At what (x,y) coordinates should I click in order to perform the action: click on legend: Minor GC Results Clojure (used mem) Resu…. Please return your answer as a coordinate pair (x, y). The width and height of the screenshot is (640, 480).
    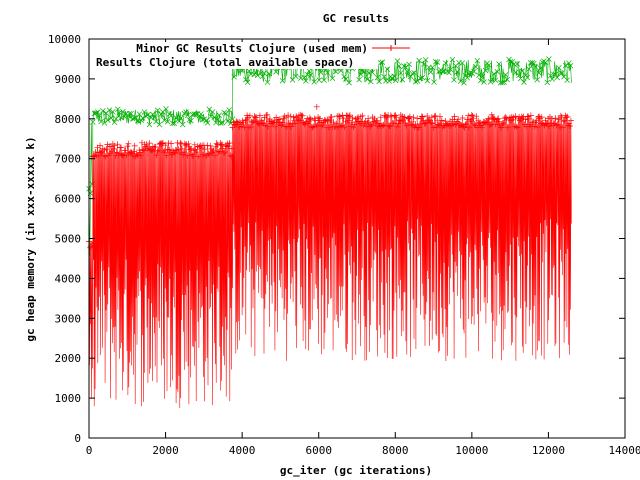
    Looking at the image, I should click on (251, 55).